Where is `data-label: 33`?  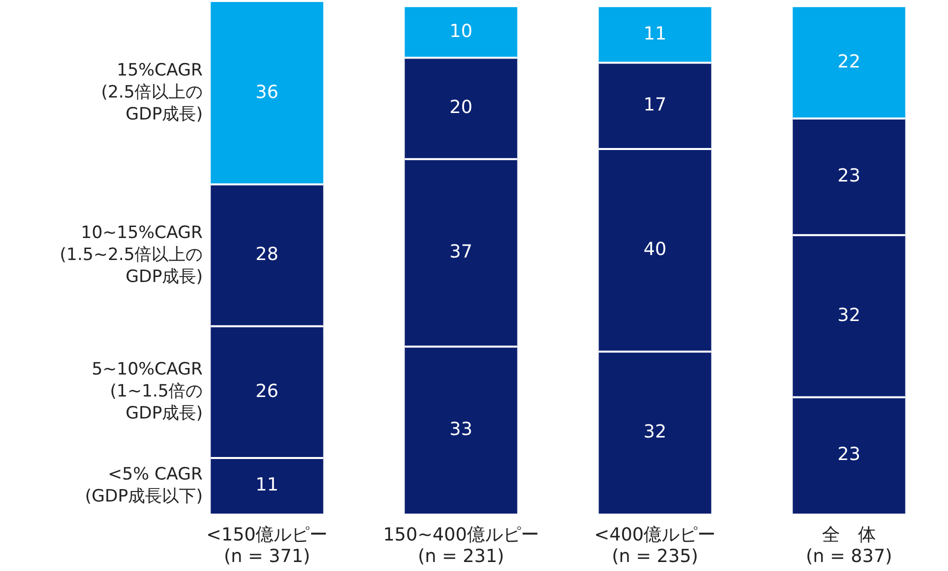
data-label: 33 is located at coordinates (461, 429).